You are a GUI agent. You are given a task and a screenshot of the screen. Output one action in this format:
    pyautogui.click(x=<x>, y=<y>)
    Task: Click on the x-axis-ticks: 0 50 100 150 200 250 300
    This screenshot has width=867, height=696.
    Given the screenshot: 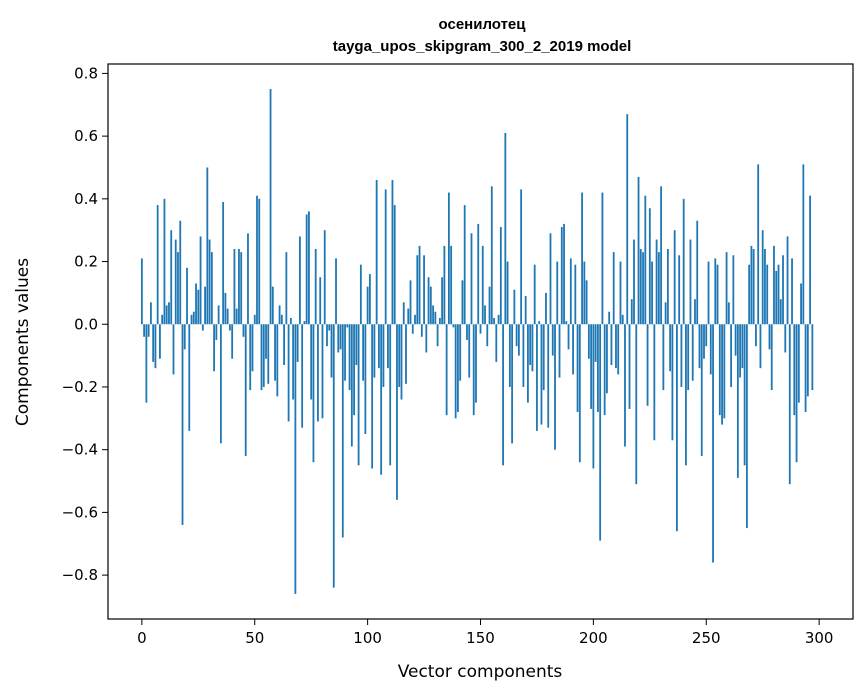 What is the action you would take?
    pyautogui.click(x=485, y=633)
    